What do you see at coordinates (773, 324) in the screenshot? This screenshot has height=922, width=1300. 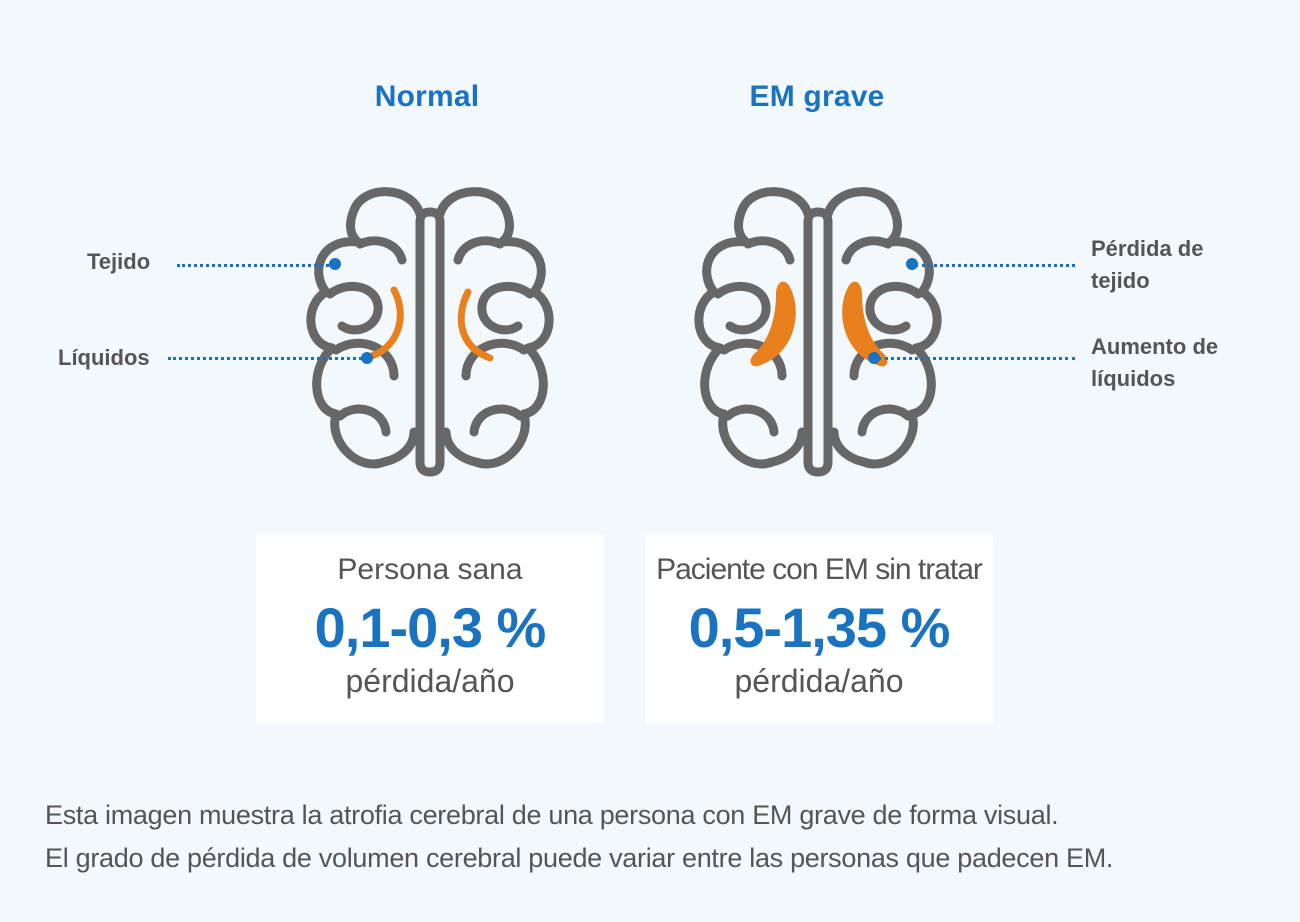 I see `severe-left-ventricle` at bounding box center [773, 324].